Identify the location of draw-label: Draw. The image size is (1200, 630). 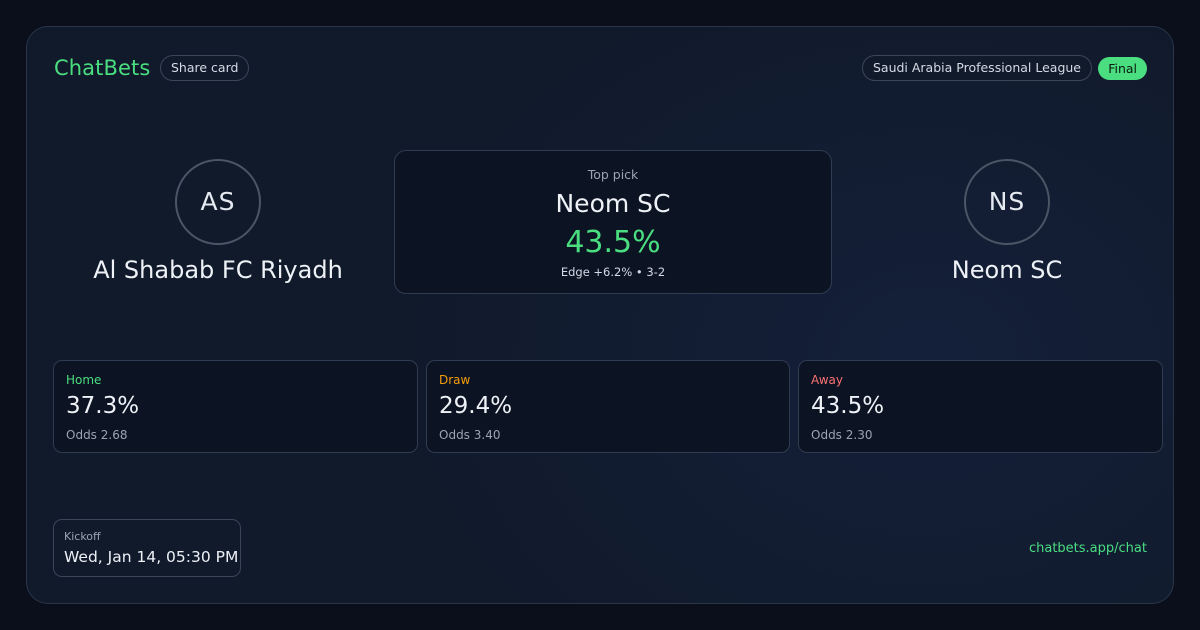
(455, 380).